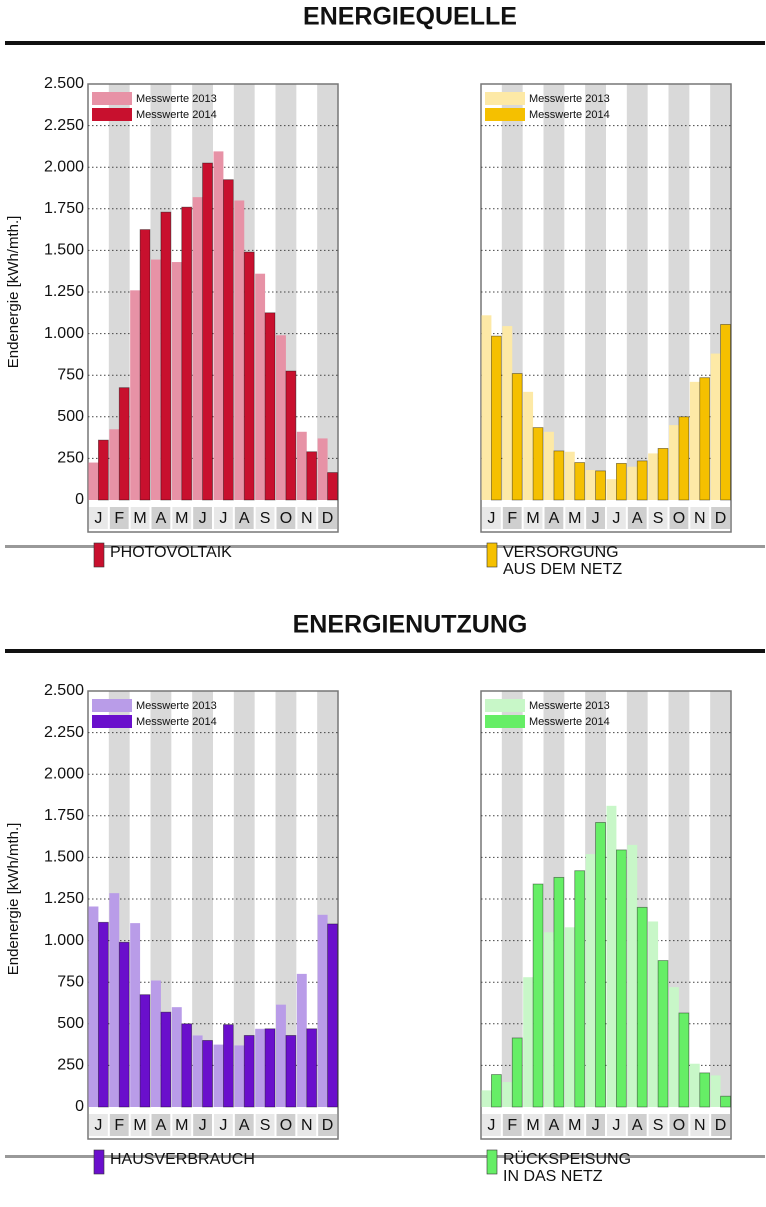  I want to click on x-tick-label: D, so click(328, 1125).